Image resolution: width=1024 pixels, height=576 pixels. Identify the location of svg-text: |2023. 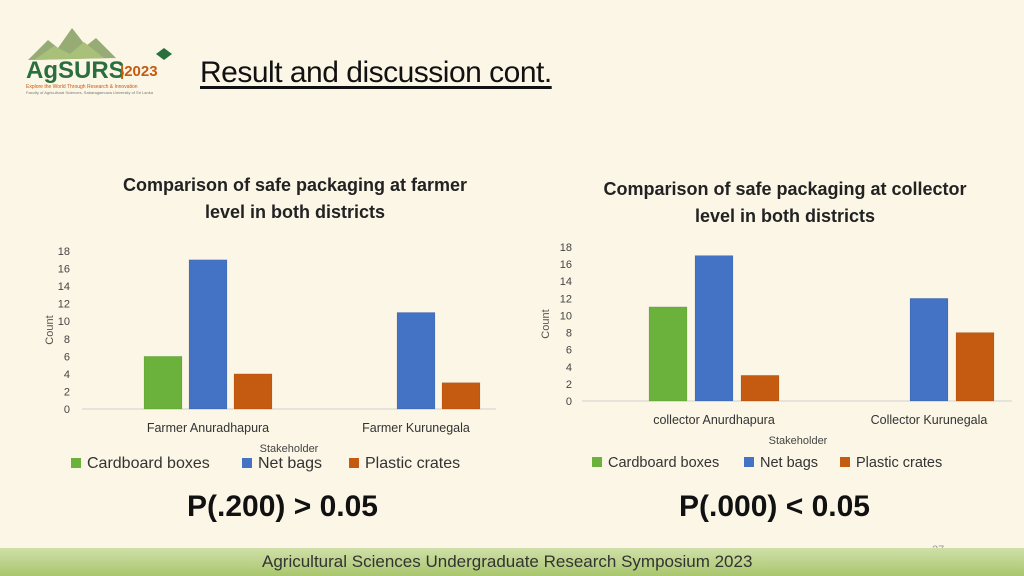
(139, 71).